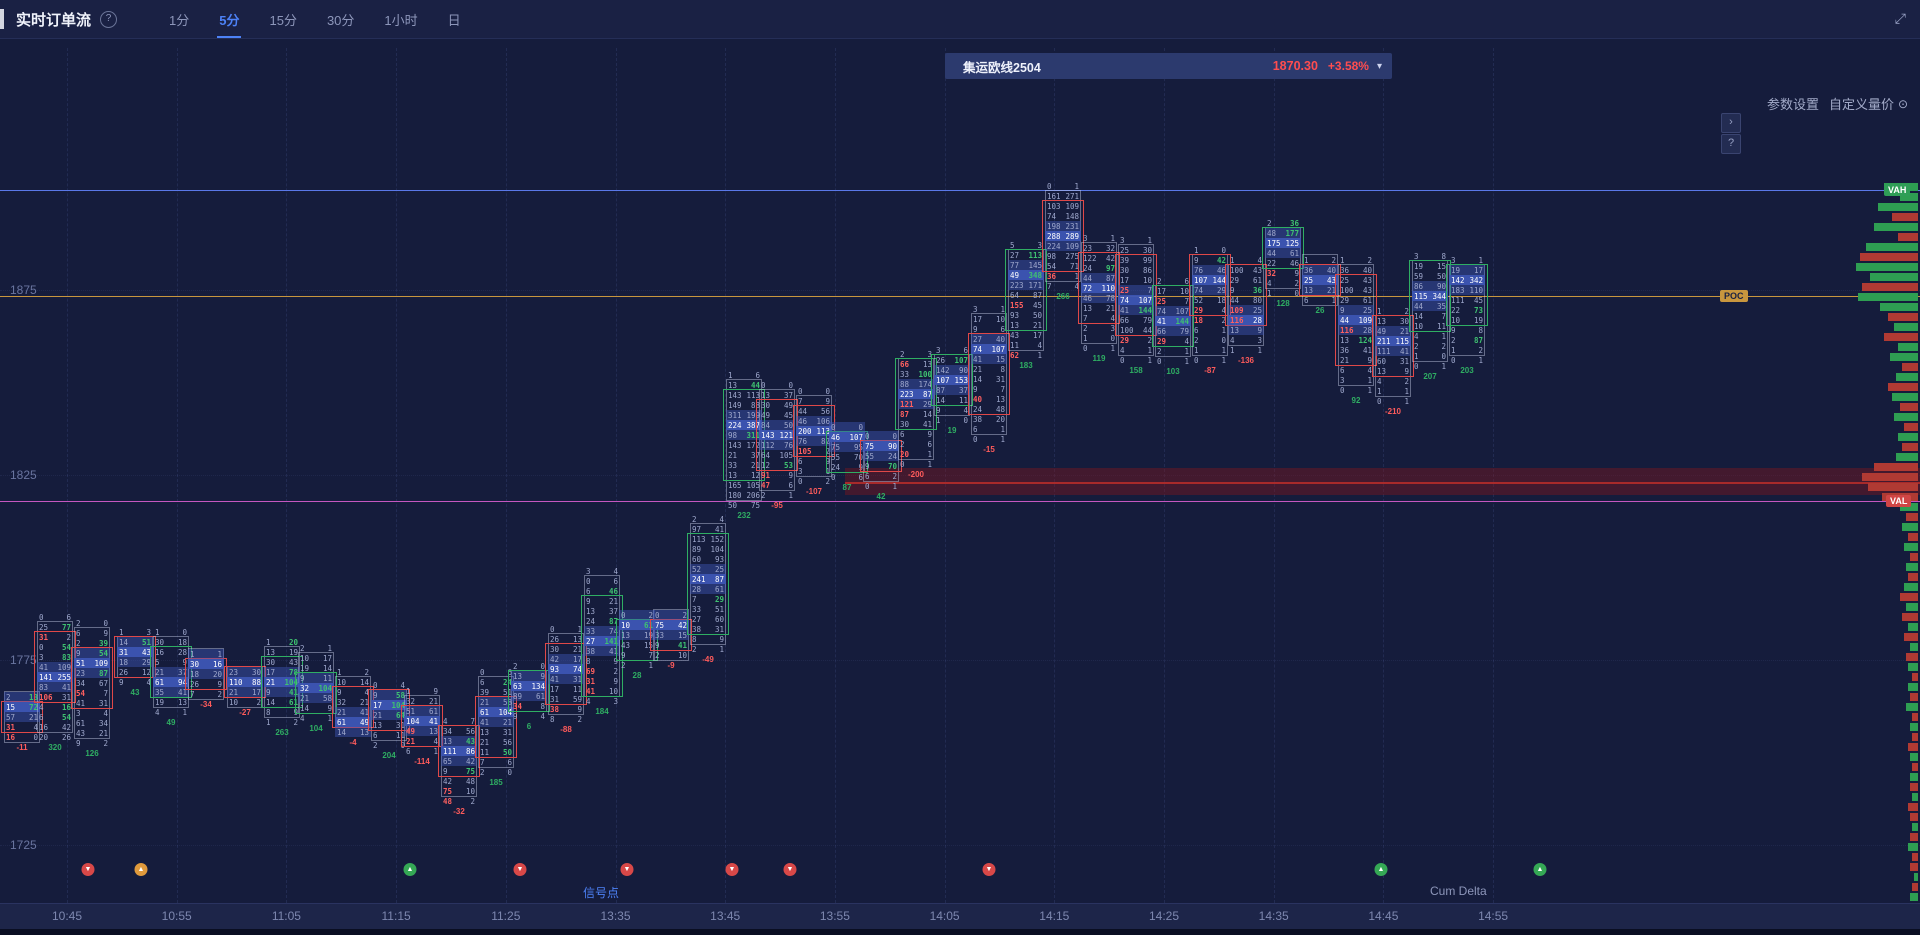 The image size is (1920, 935). I want to click on footprint-candle: 0 0 75 90 55 24 9 70 6 2 0 1 42, so click(881, 466).